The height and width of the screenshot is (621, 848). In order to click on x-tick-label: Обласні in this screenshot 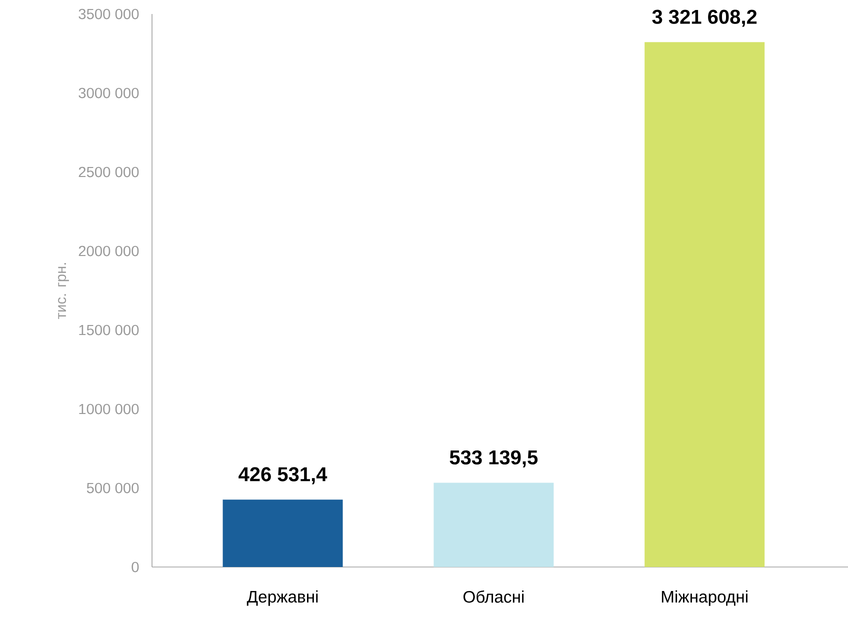, I will do `click(493, 596)`.